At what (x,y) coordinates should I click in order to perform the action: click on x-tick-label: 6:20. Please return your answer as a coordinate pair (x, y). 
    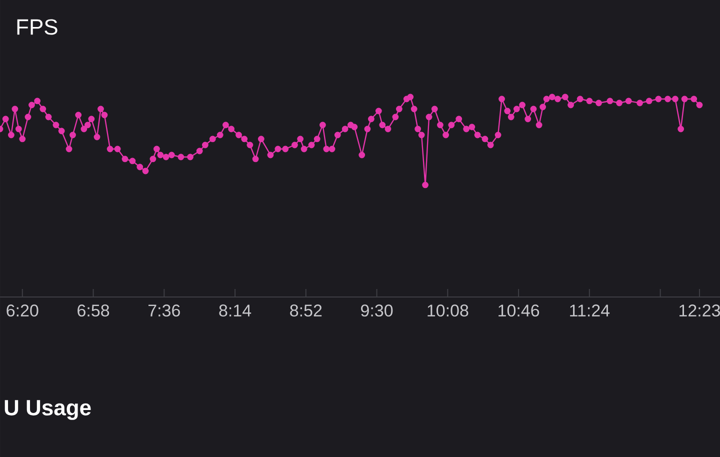
    Looking at the image, I should click on (22, 310).